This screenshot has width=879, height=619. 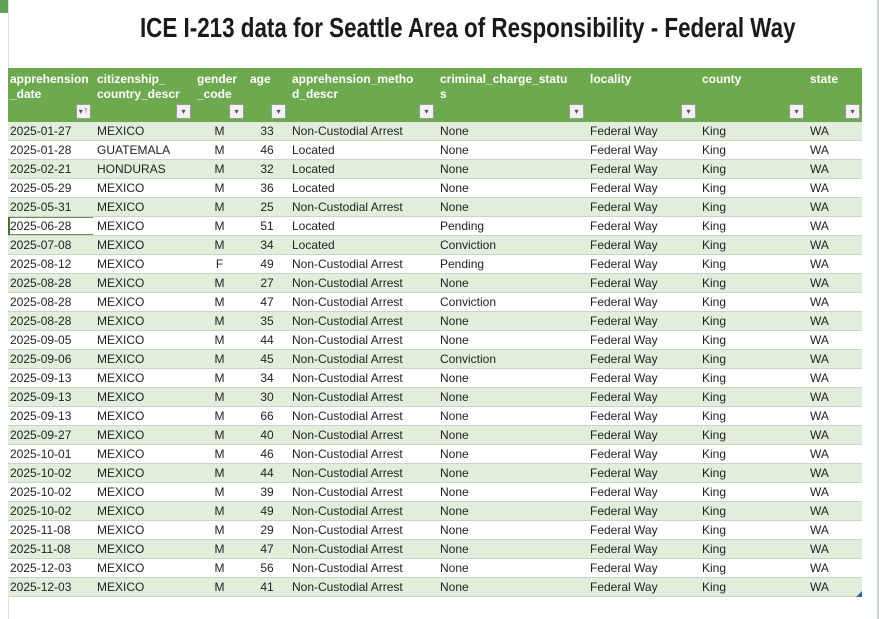 I want to click on cell-apprehension_method_descr: Located, so click(x=313, y=226).